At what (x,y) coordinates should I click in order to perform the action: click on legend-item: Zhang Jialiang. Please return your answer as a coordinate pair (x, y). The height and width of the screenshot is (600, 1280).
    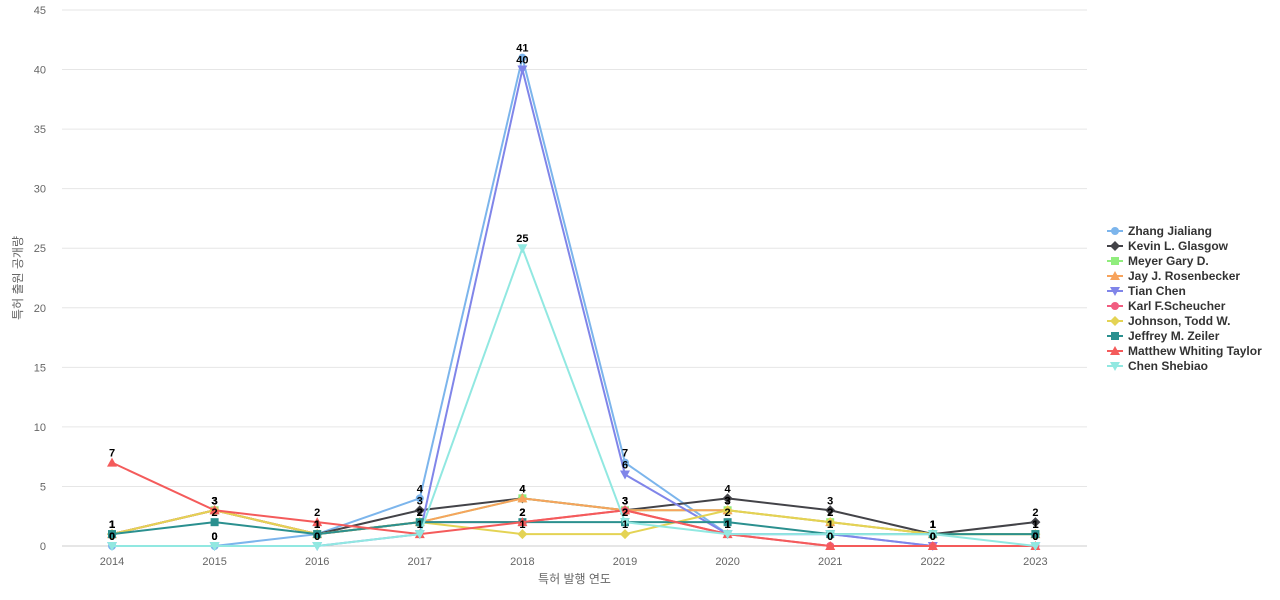
    Looking at the image, I should click on (1159, 231).